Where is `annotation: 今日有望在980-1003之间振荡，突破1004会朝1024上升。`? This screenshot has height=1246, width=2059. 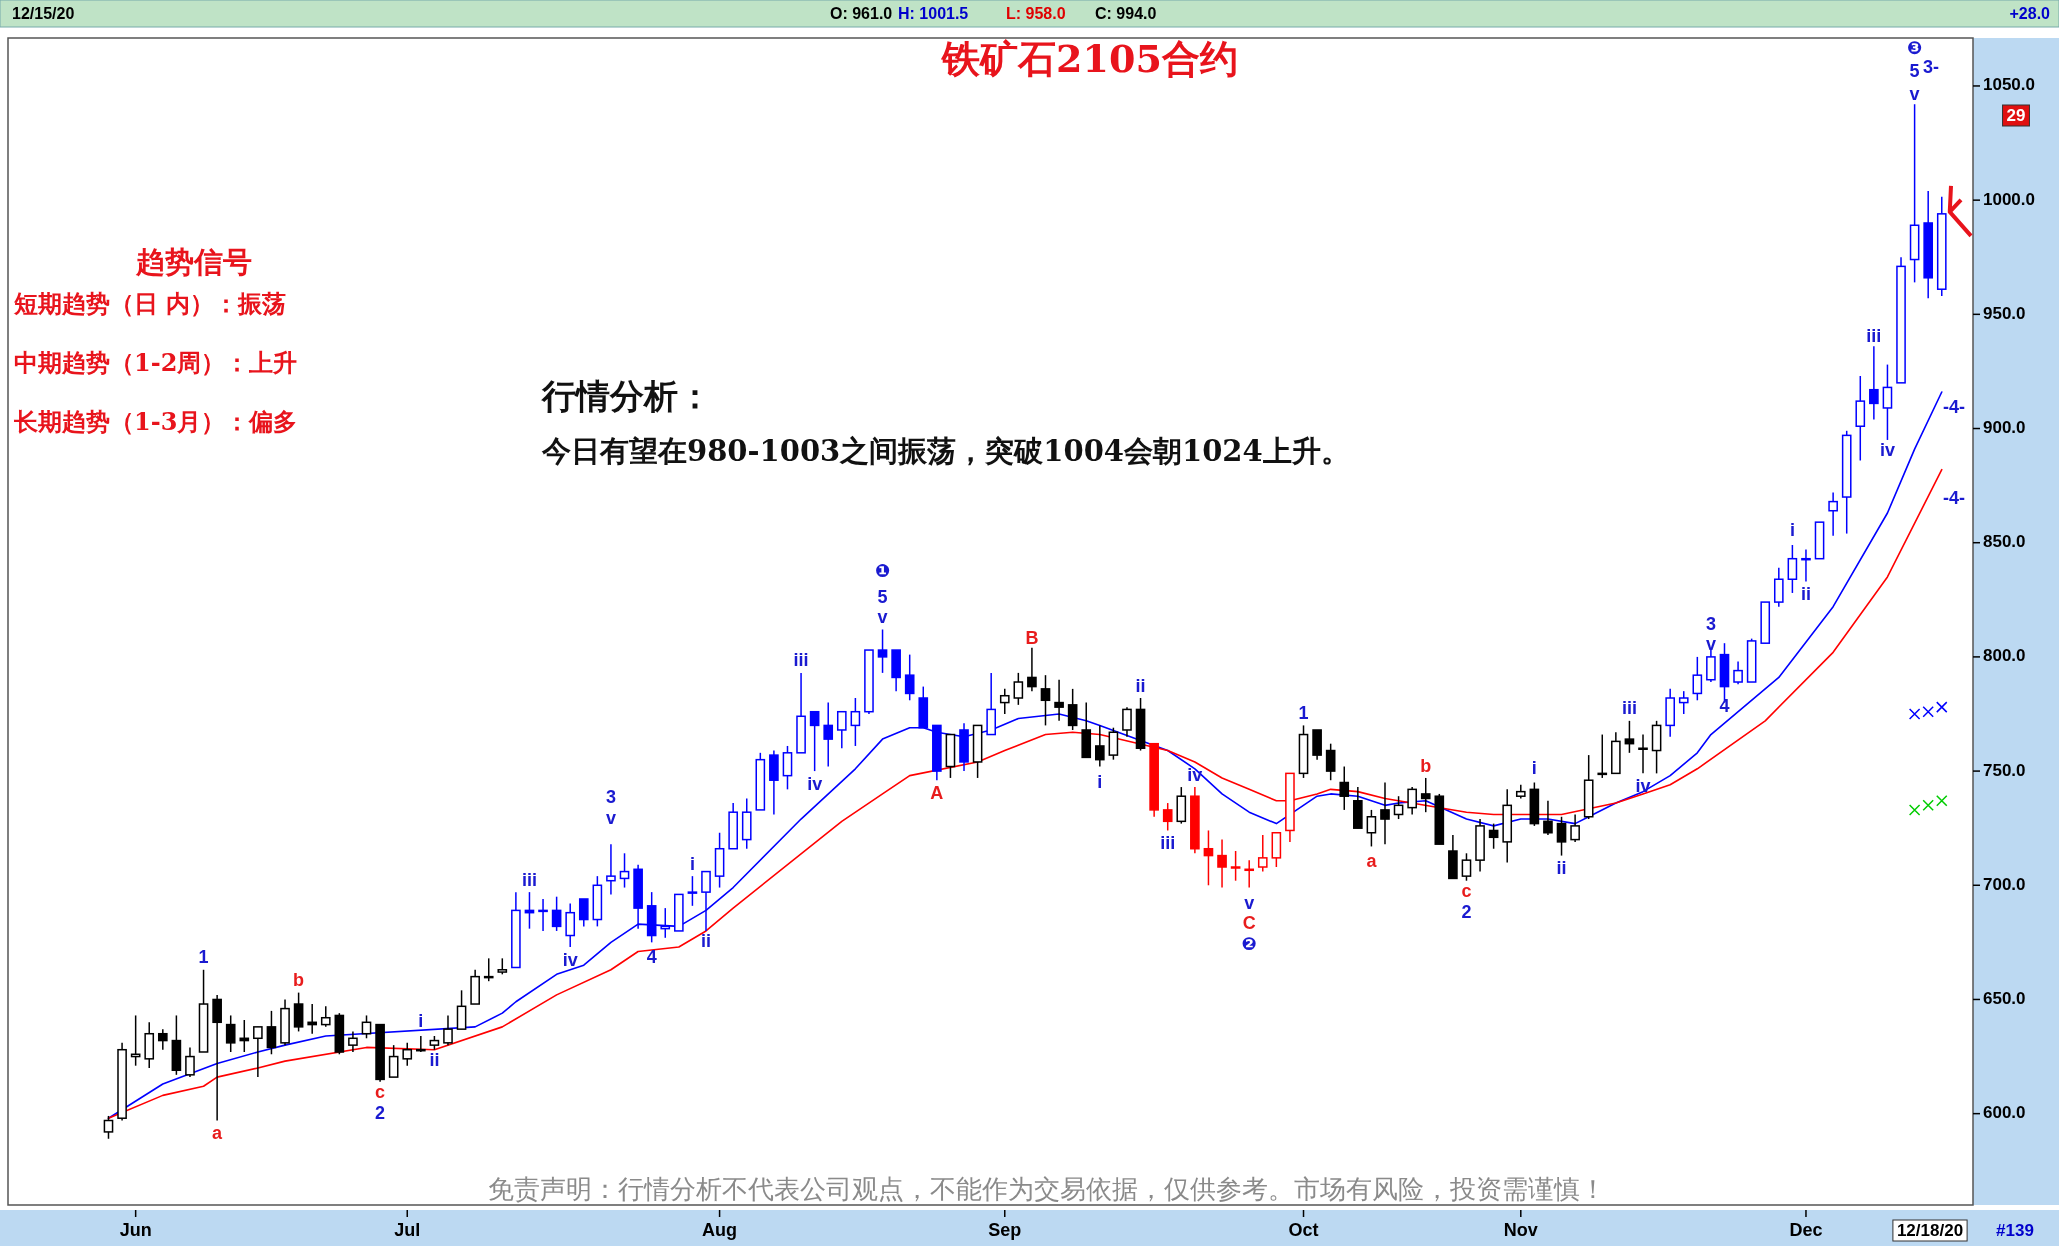 annotation: 今日有望在980-1003之间振荡，突破1004会朝1024上升。 is located at coordinates (945, 451).